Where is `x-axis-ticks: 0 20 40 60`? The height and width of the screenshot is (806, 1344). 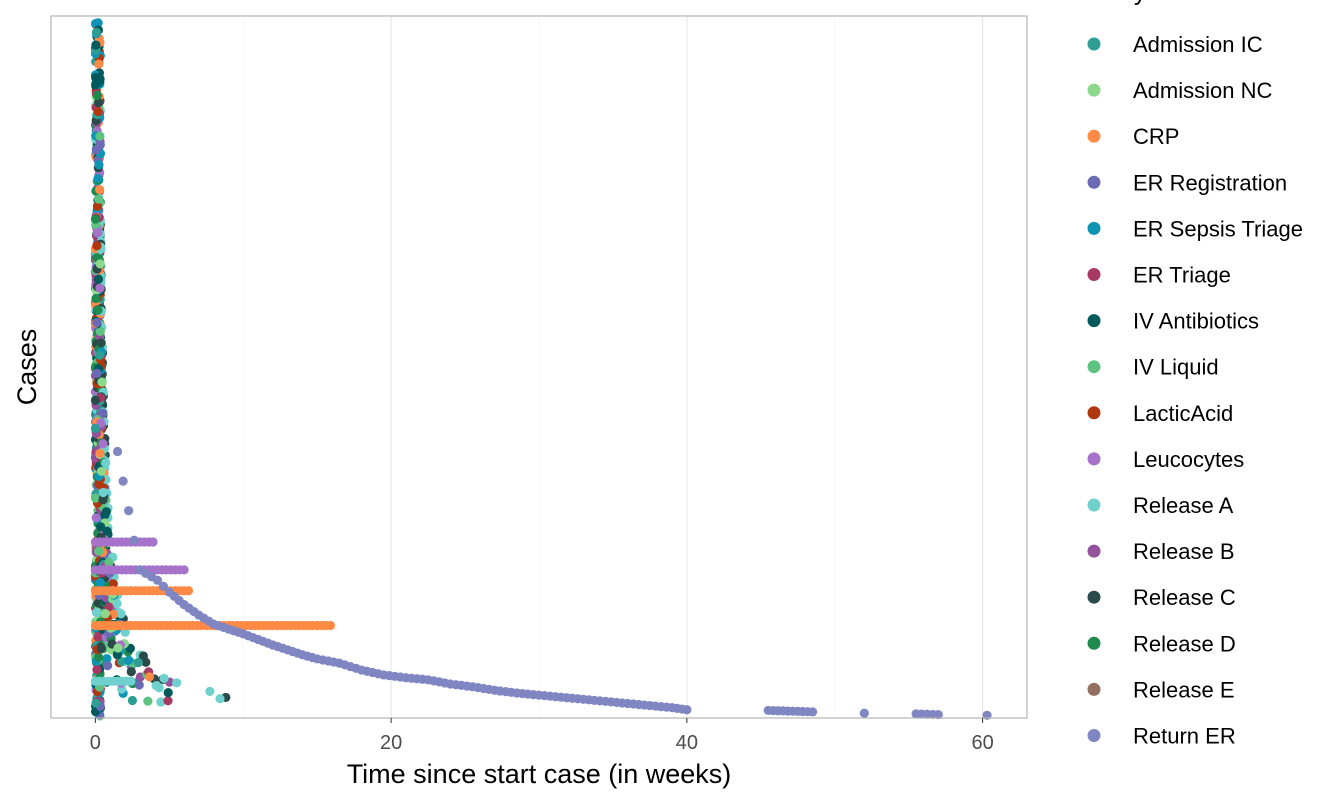
x-axis-ticks: 0 20 40 60 is located at coordinates (542, 736).